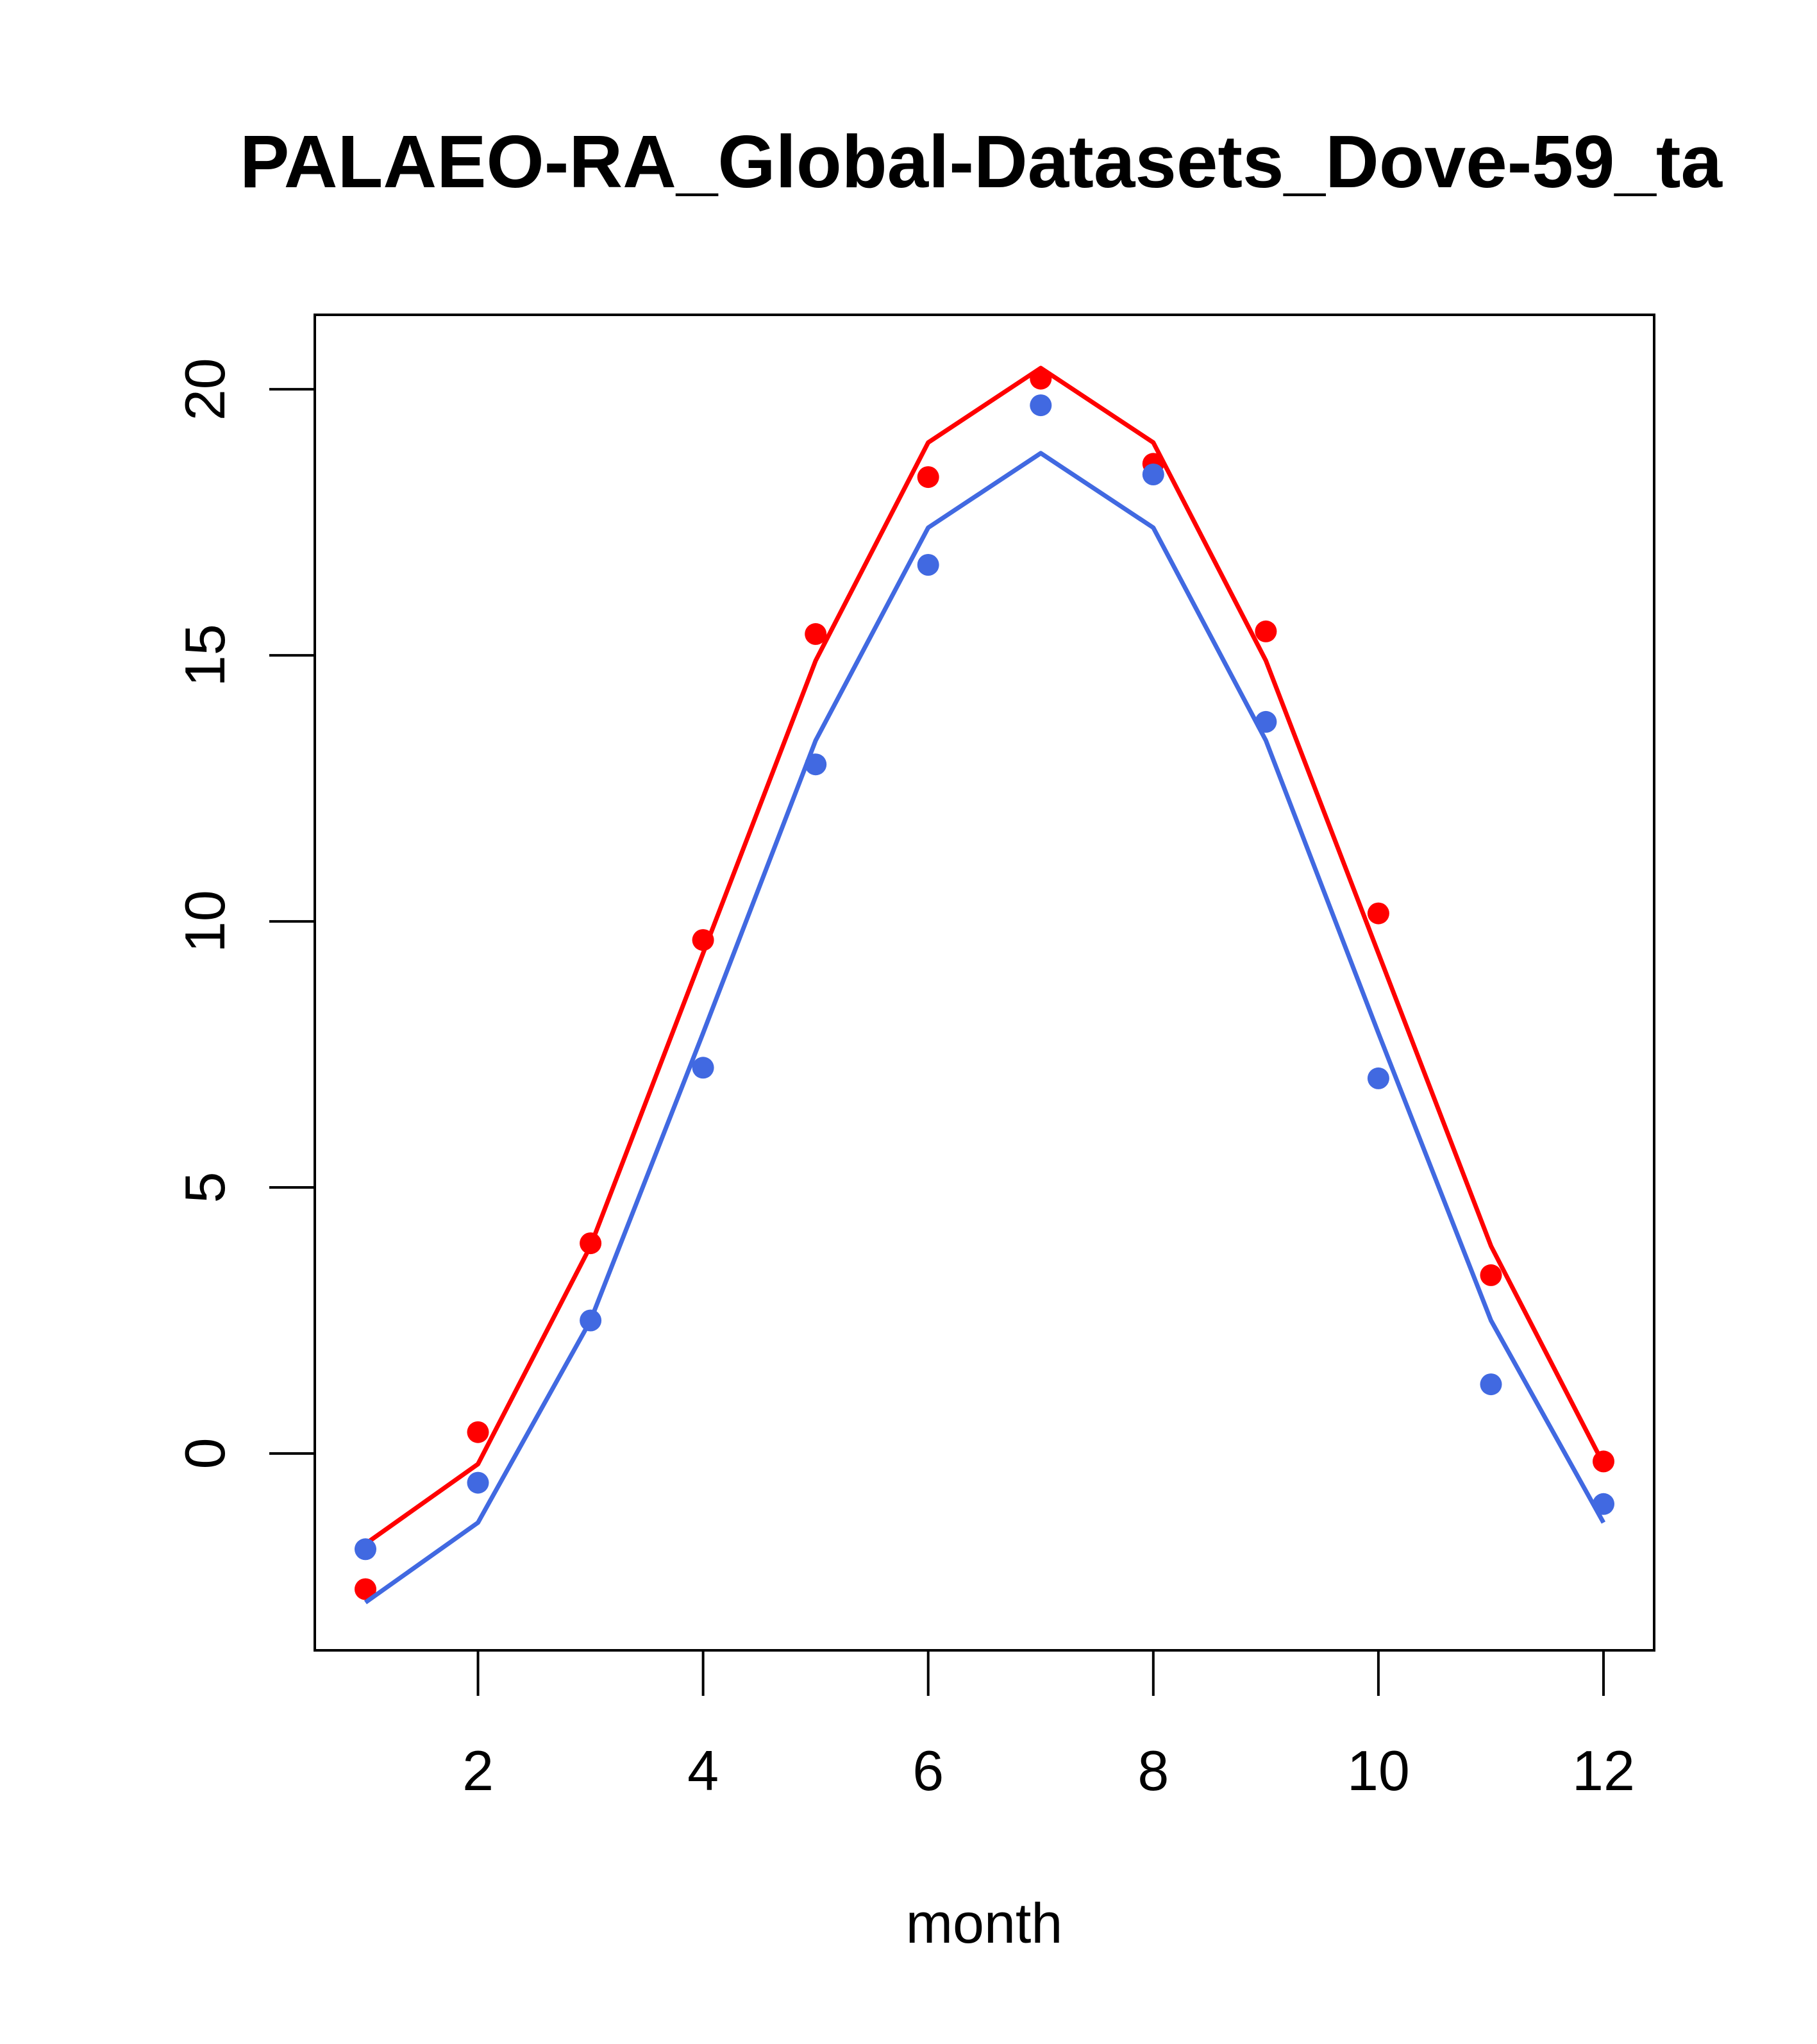  What do you see at coordinates (981, 161) in the screenshot?
I see `chart-title: PALAEO-RA_Global-Datasets_Dove-59_ta` at bounding box center [981, 161].